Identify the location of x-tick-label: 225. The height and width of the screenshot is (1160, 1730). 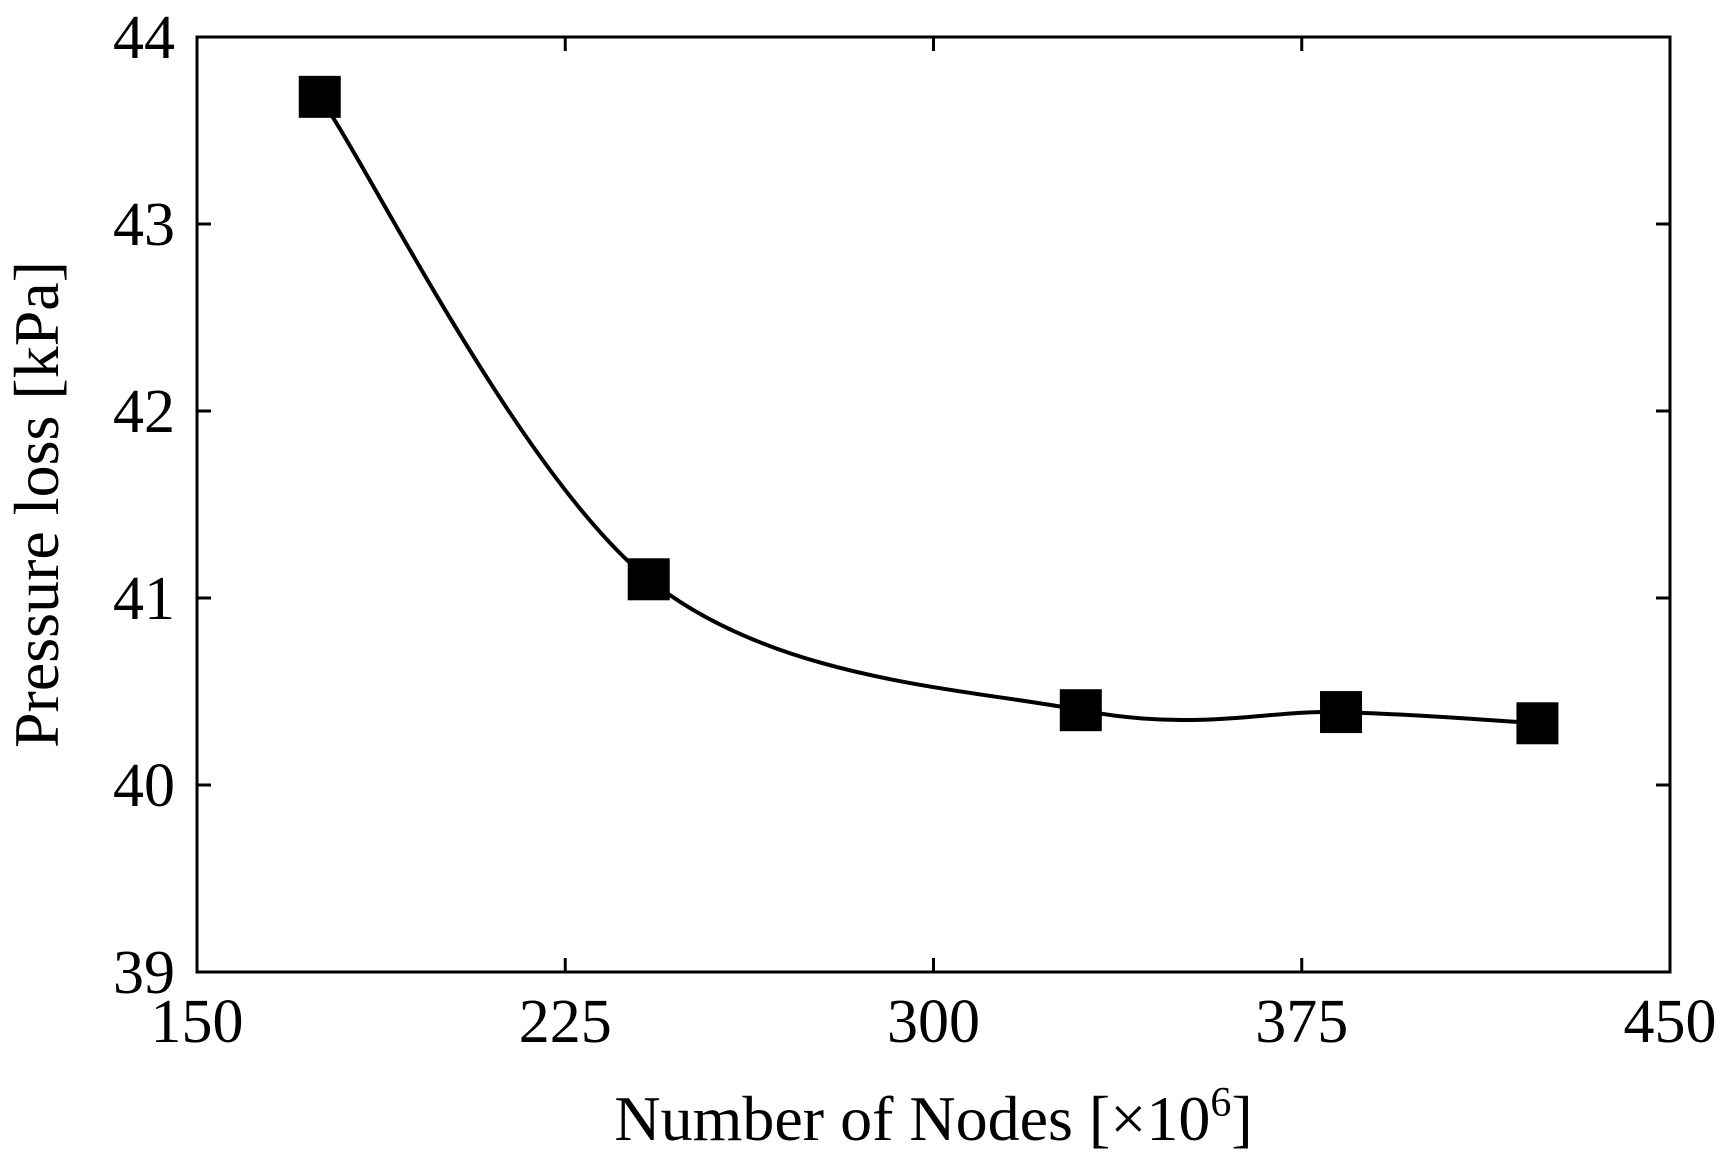
(565, 1022).